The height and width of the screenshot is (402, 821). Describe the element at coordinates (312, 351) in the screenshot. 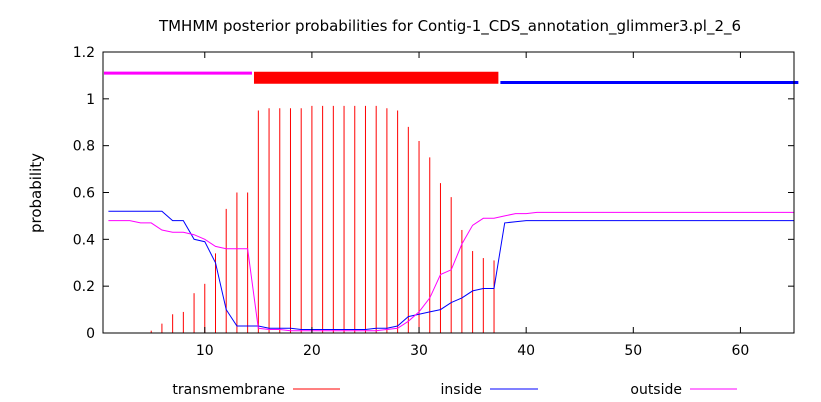

I see `x-tick-label: 20` at that location.